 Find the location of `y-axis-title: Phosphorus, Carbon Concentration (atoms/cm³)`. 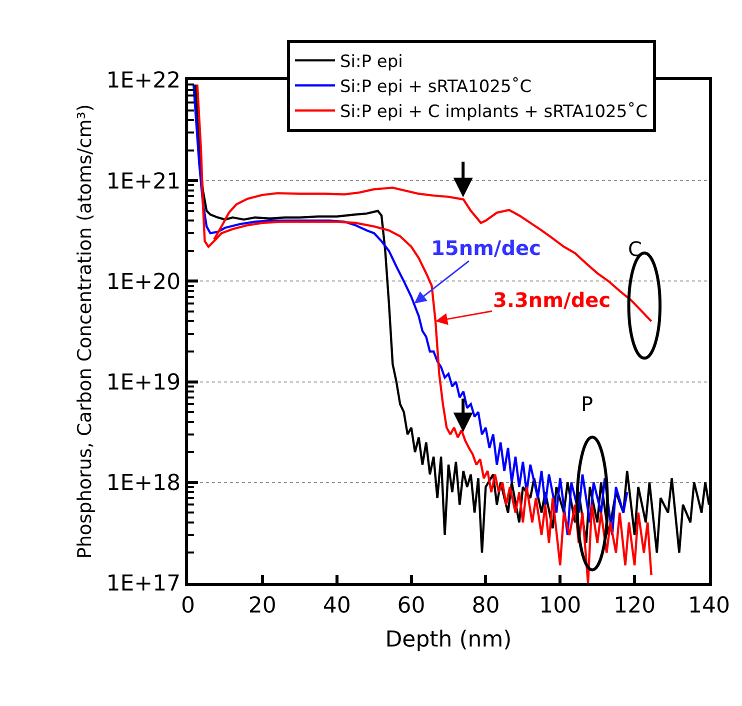

y-axis-title: Phosphorus, Carbon Concentration (atoms/cm³) is located at coordinates (85, 331).